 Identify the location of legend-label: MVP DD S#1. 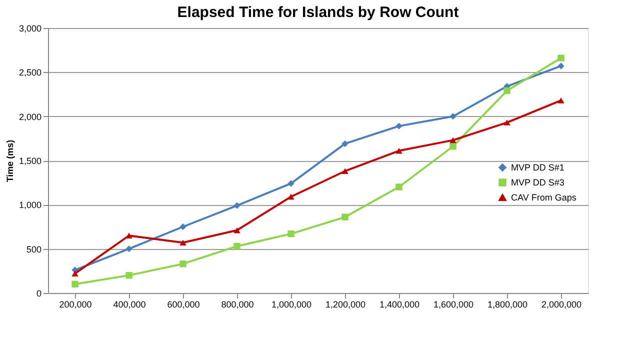
(537, 167).